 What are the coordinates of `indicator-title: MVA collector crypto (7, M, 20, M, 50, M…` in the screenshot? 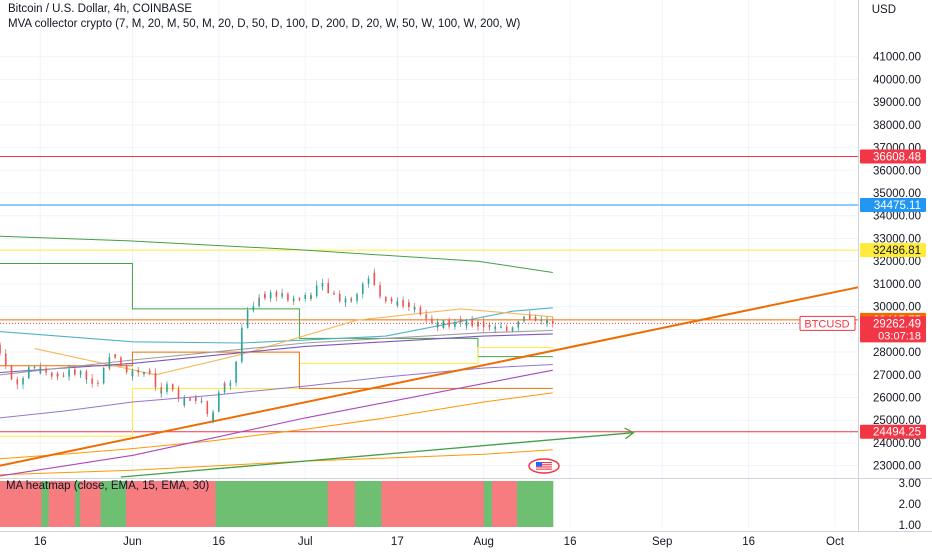 It's located at (264, 24).